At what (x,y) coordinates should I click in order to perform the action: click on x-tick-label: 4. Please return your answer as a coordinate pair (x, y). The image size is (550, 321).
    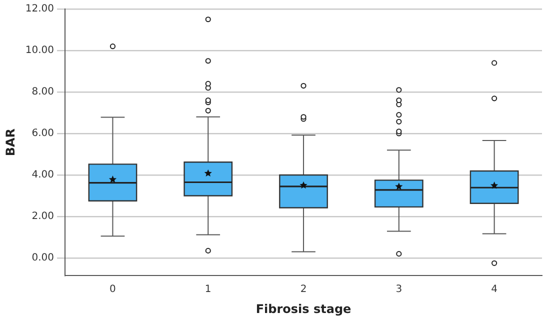
    Looking at the image, I should click on (494, 290).